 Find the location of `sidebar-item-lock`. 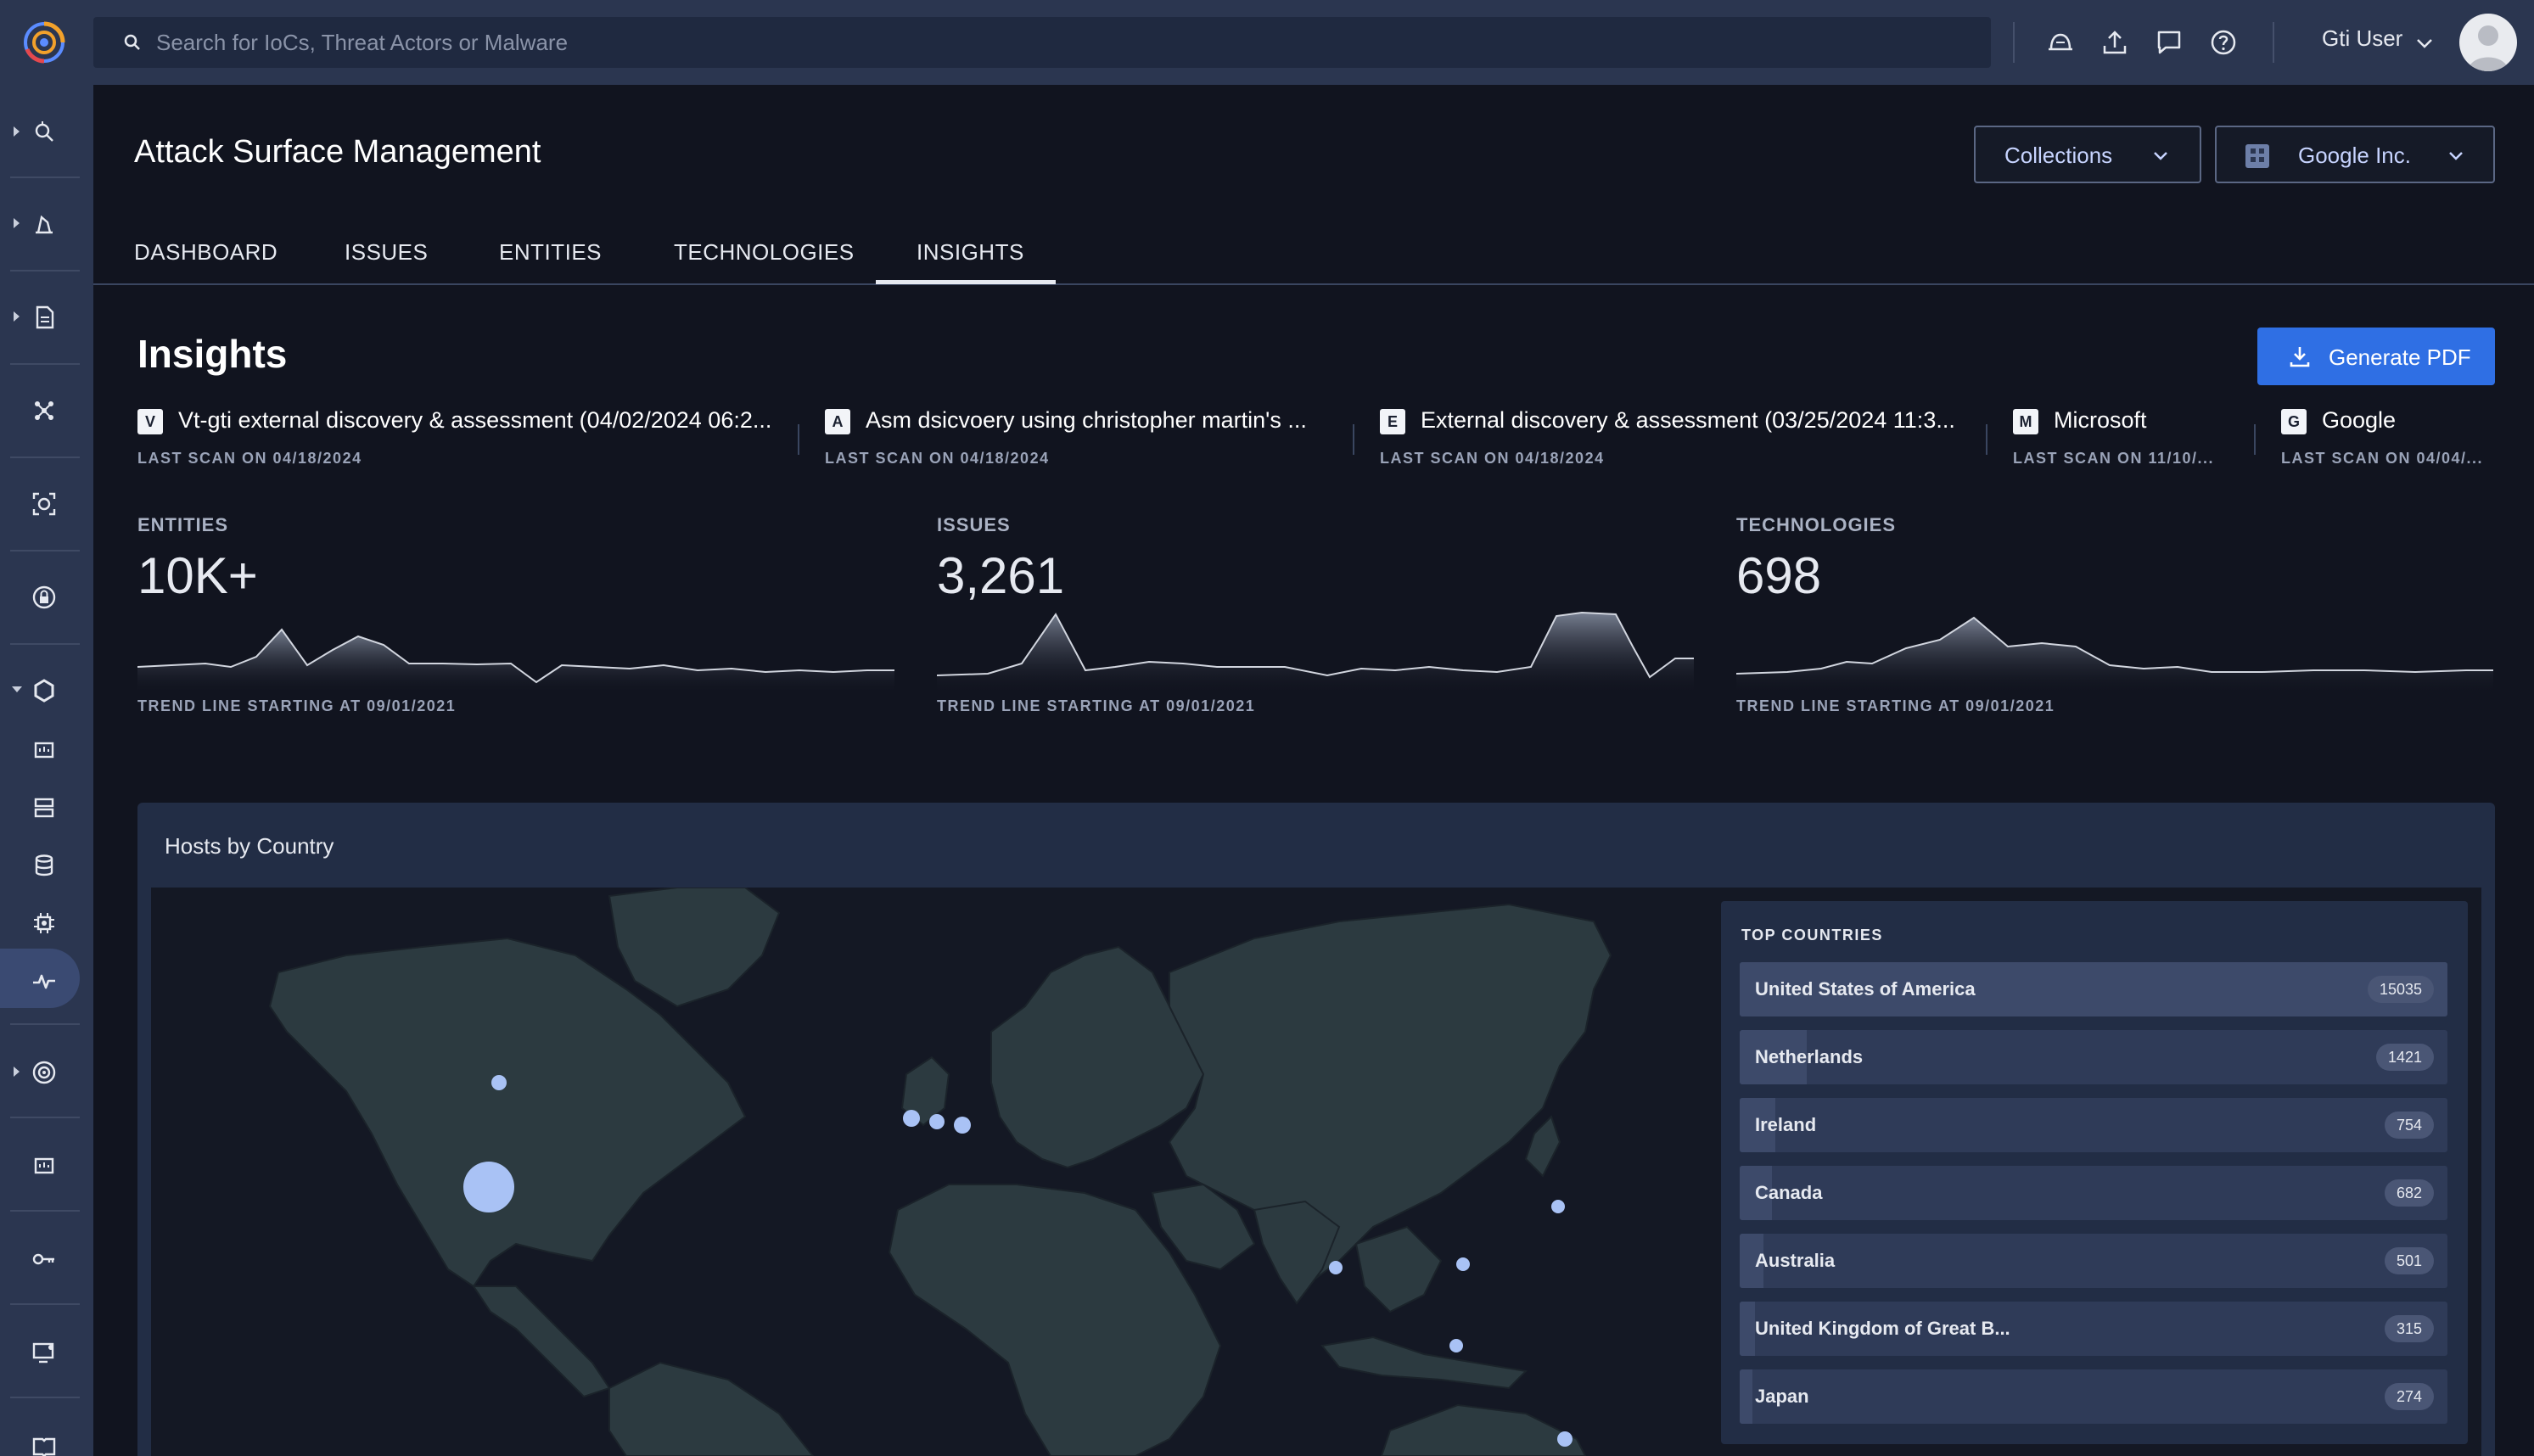

sidebar-item-lock is located at coordinates (46, 596).